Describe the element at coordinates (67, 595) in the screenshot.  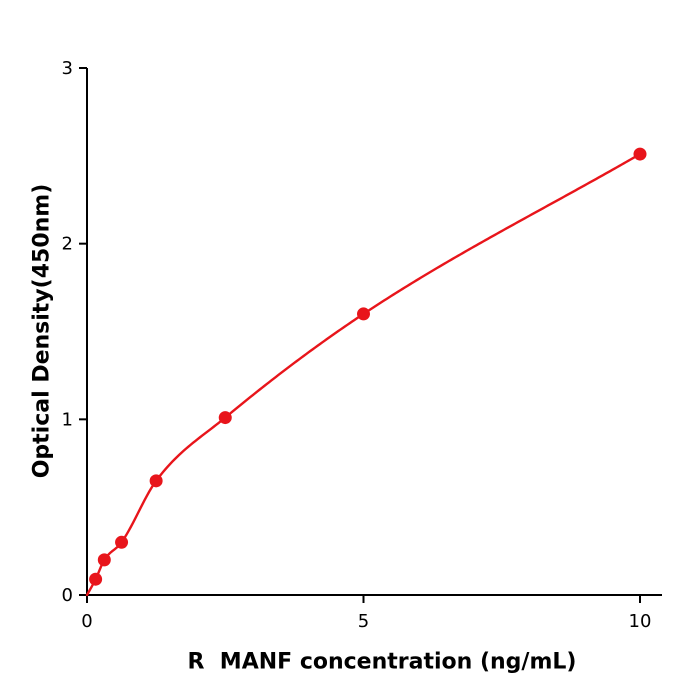
I see `y-tick-label: 0` at that location.